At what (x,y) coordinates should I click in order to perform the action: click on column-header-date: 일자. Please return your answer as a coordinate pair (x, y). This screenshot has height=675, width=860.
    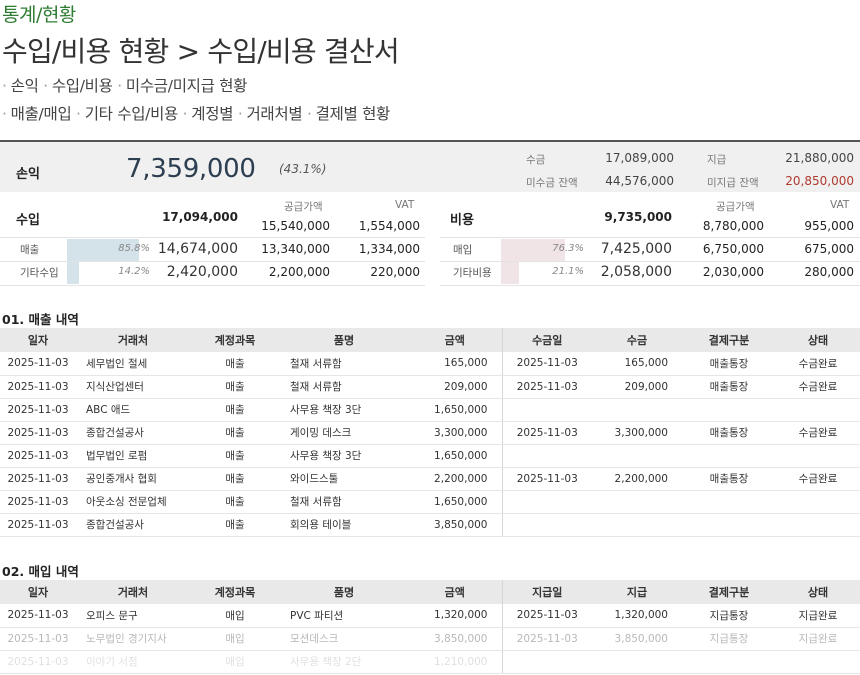
    Looking at the image, I should click on (38, 340).